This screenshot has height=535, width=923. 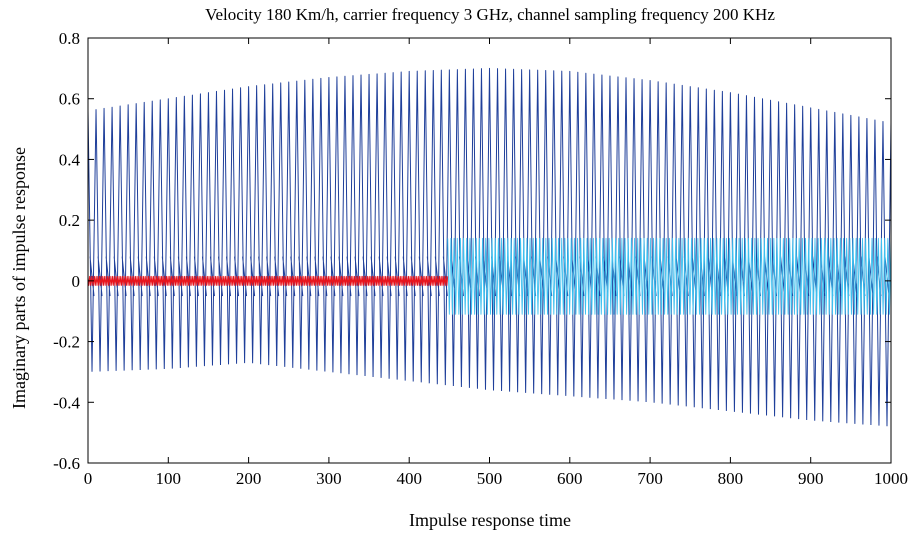 I want to click on y-tick-label: -0.2, so click(x=66, y=342).